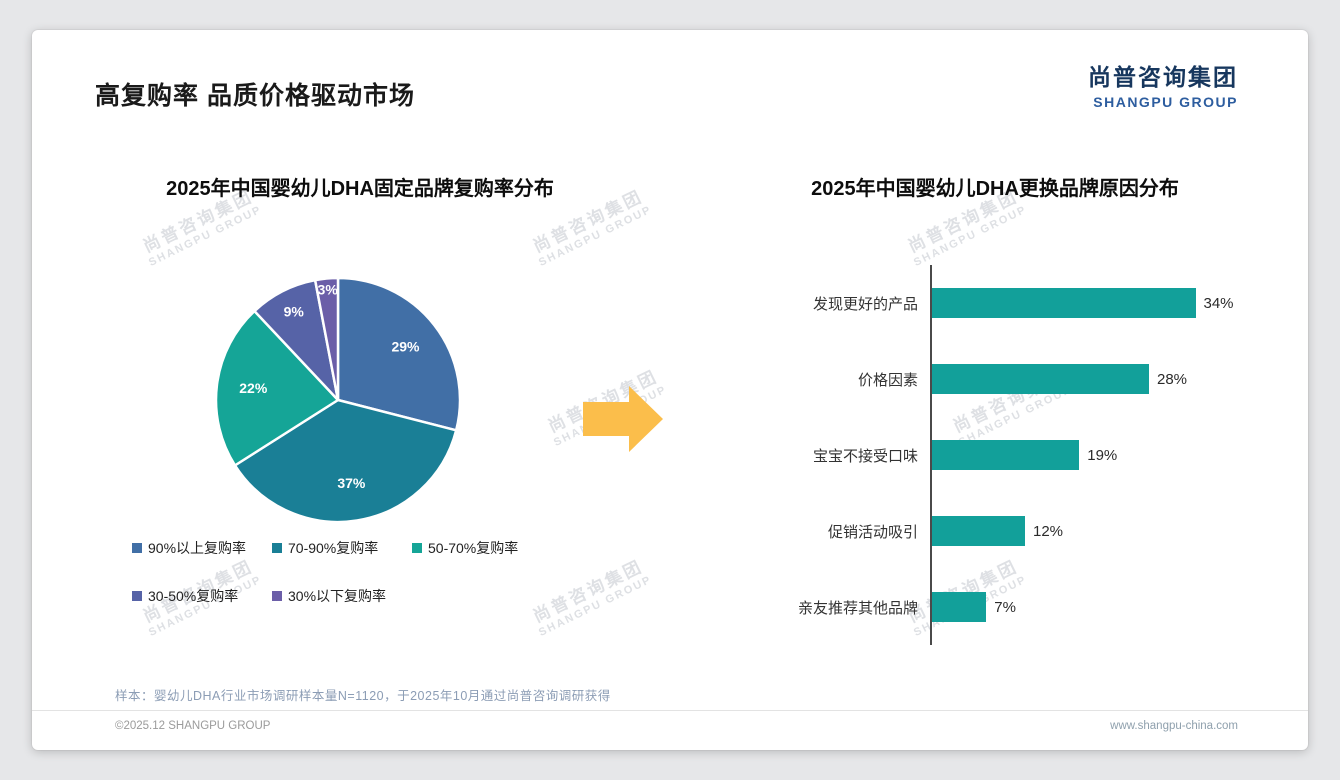  Describe the element at coordinates (857, 608) in the screenshot. I see `bar-category-label: 亲友推荐其他品牌` at that location.